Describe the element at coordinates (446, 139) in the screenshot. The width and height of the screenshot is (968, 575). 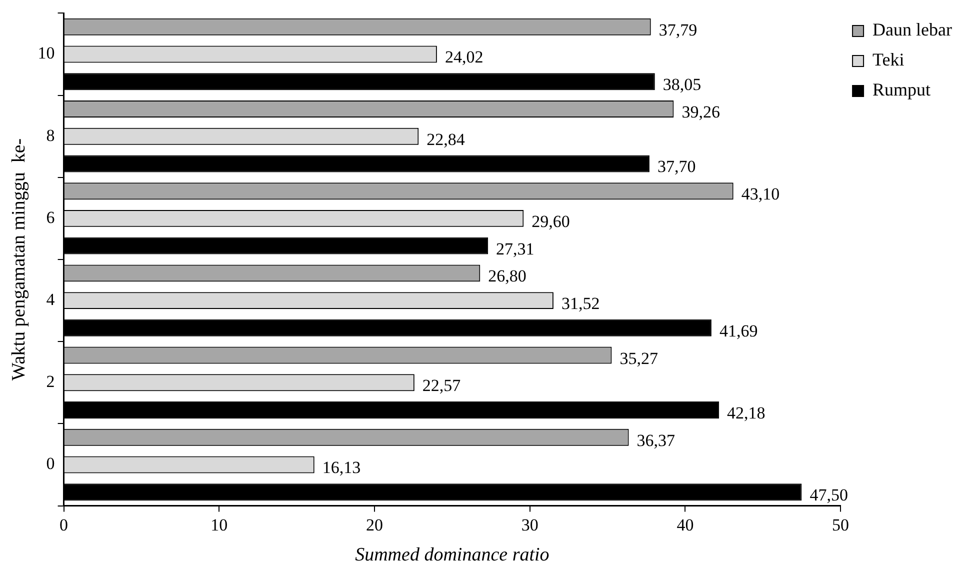
I see `data-label: 22,84` at that location.